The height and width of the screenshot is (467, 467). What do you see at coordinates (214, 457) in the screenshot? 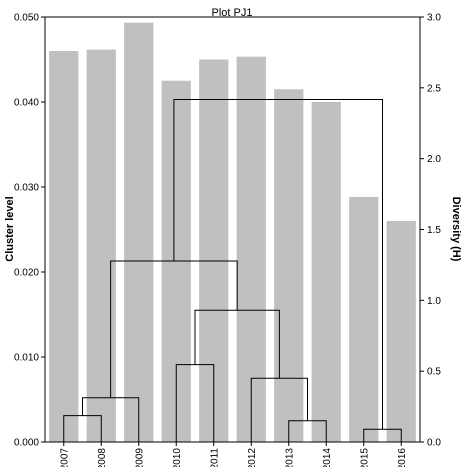
I see `x-tick-label-2011: 2011` at bounding box center [214, 457].